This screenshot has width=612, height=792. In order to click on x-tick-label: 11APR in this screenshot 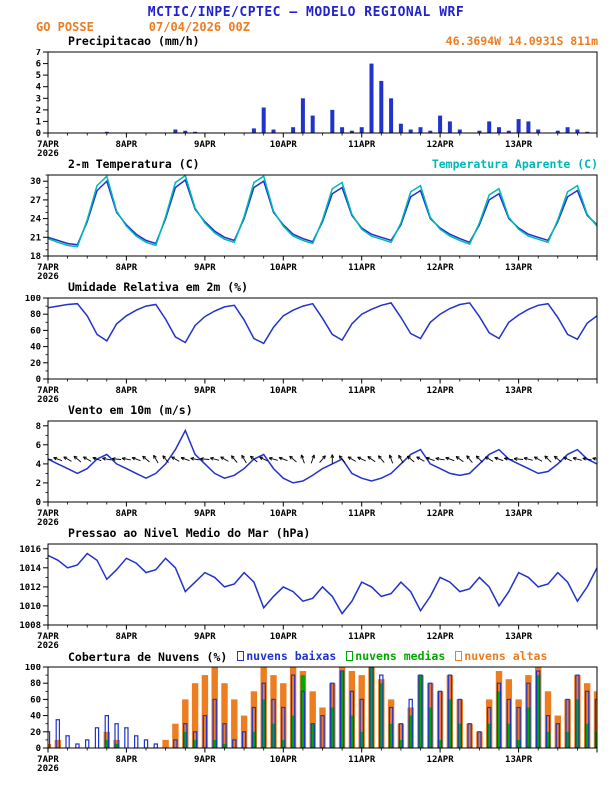, I will do `click(362, 514)`.